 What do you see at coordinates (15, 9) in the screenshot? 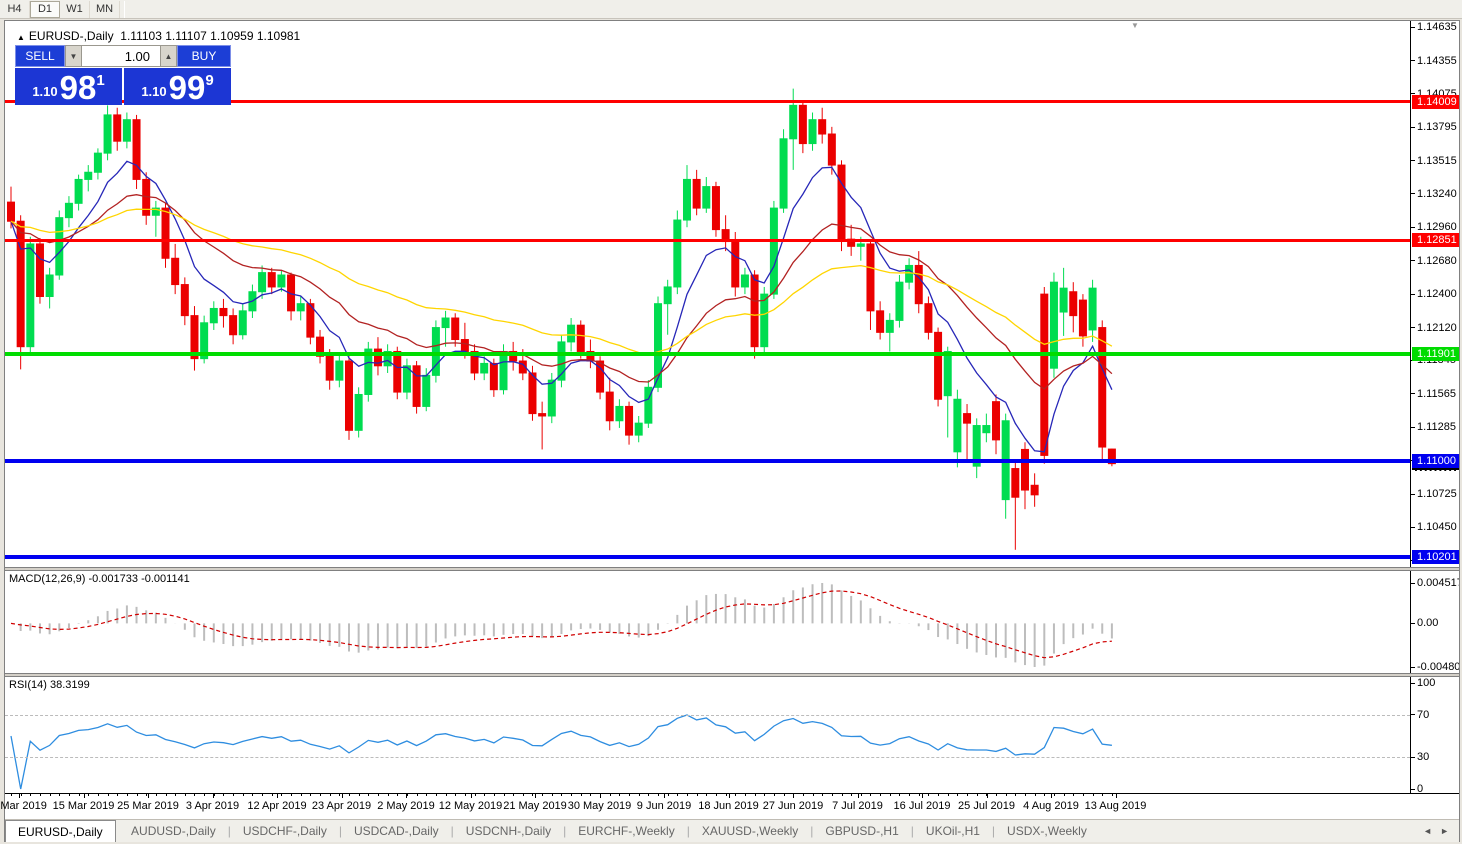
I see `timeframe-button-h4: H4` at bounding box center [15, 9].